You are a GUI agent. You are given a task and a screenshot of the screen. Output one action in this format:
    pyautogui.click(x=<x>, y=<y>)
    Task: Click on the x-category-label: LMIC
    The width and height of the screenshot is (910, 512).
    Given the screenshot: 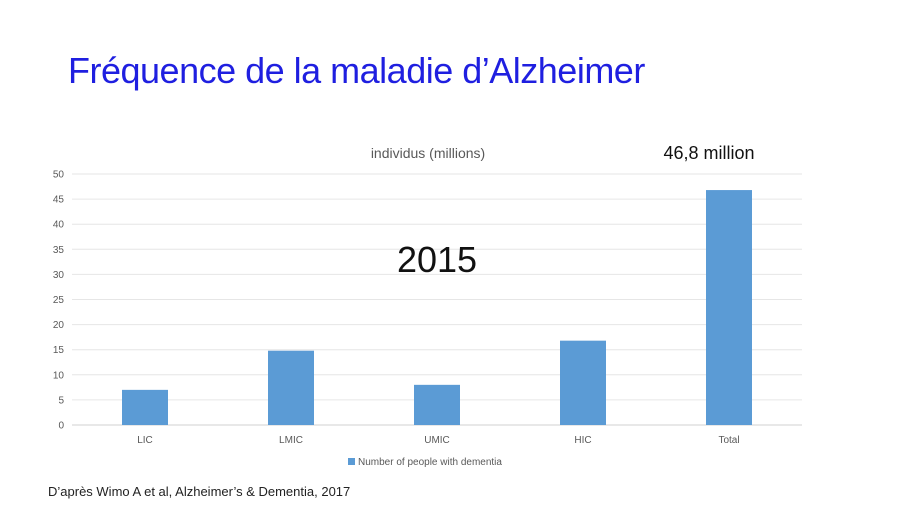 What is the action you would take?
    pyautogui.click(x=291, y=440)
    